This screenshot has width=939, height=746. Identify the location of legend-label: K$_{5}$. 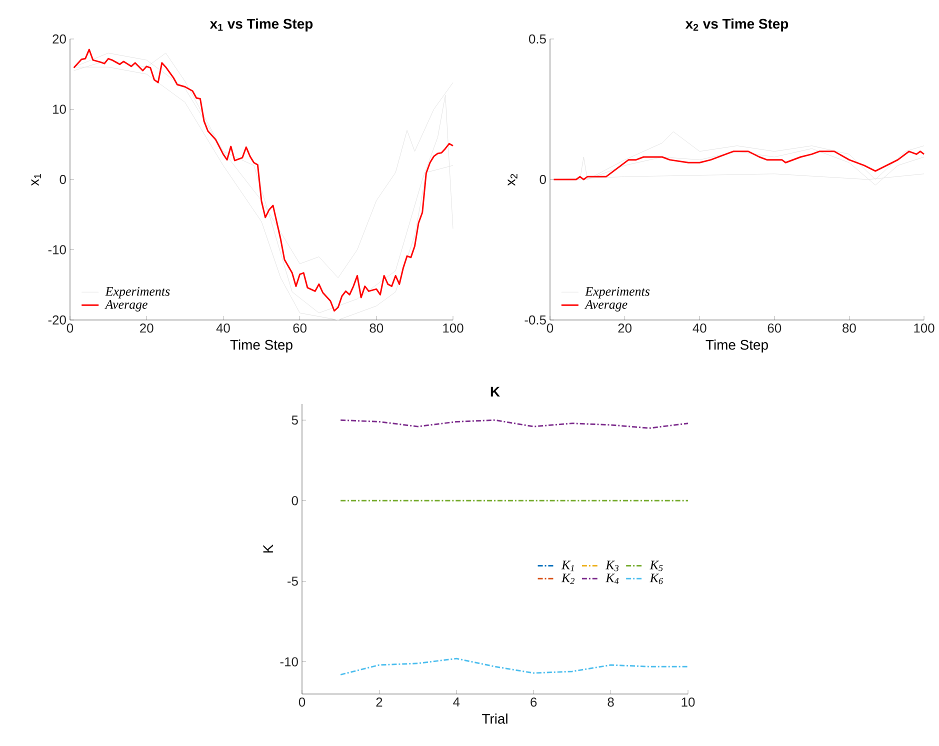
(656, 566).